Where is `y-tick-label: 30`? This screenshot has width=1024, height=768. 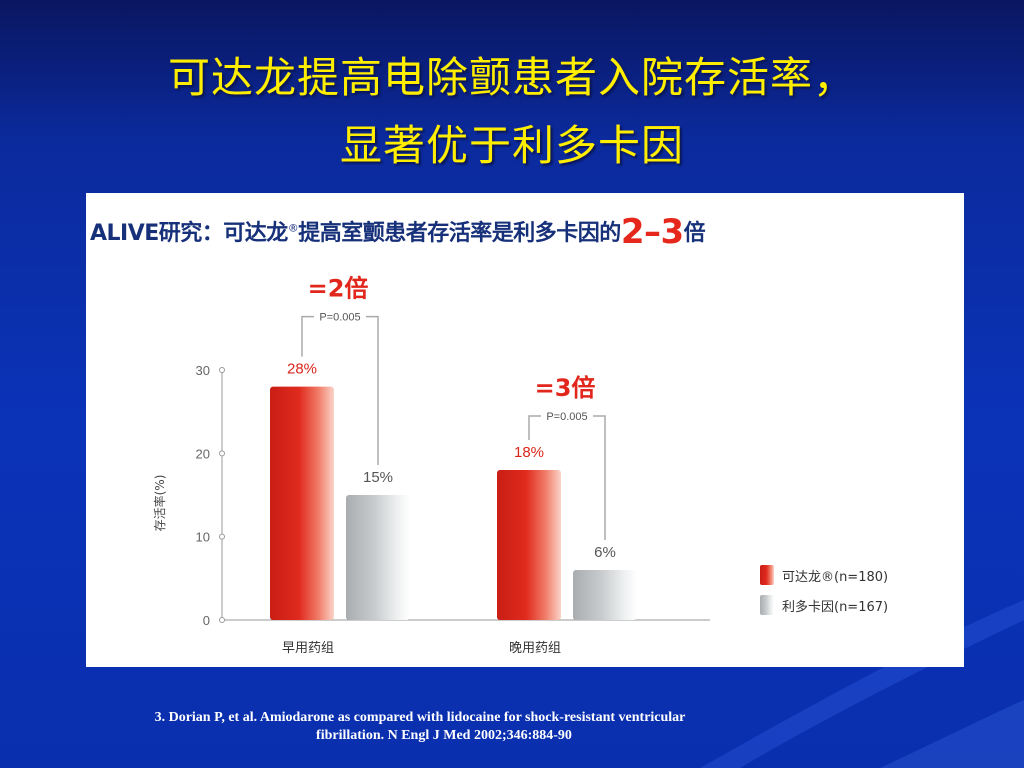 y-tick-label: 30 is located at coordinates (203, 370).